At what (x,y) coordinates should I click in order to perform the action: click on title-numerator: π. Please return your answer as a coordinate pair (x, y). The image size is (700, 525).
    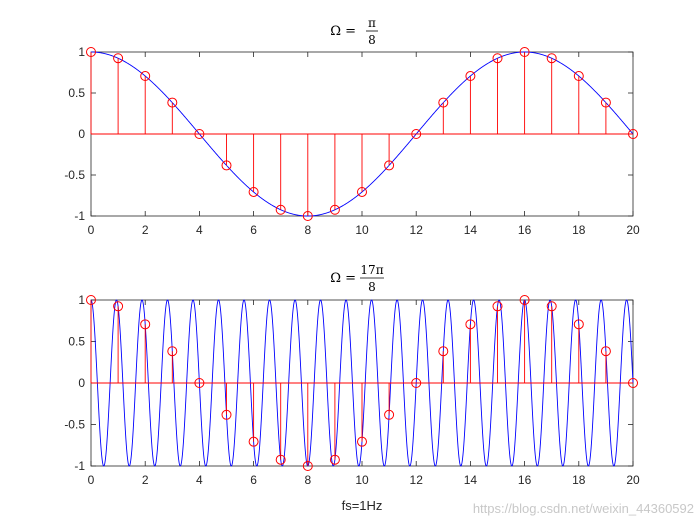
    Looking at the image, I should click on (372, 23).